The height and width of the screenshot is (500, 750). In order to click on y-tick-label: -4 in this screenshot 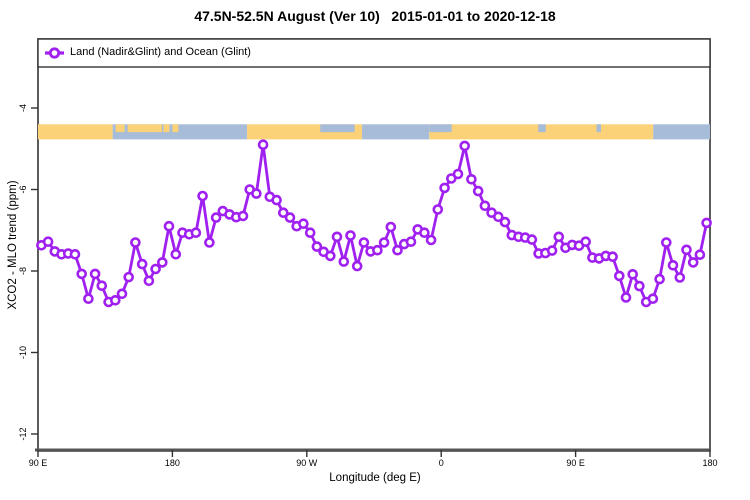, I will do `click(23, 108)`.